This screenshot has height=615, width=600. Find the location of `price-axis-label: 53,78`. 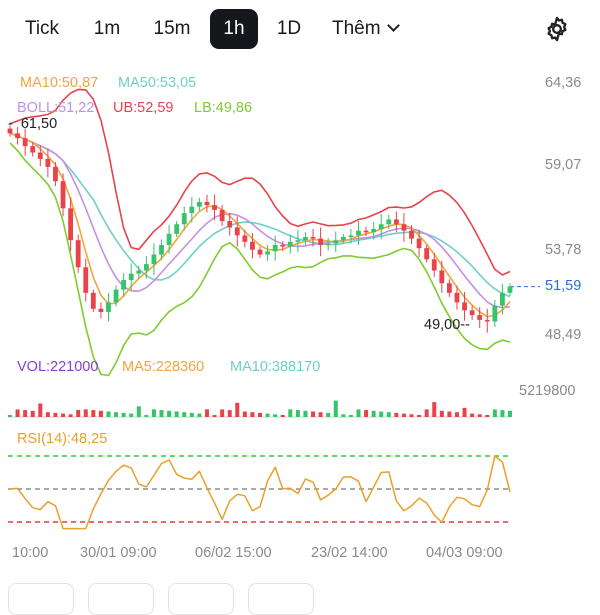

price-axis-label: 53,78 is located at coordinates (563, 250).